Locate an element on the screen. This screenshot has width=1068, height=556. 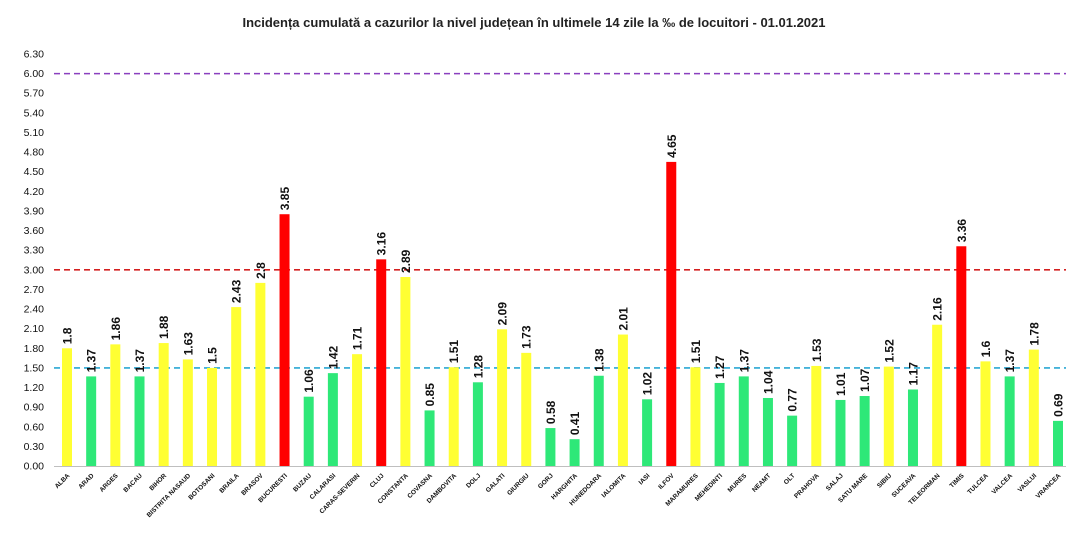
data-label: 1.27 is located at coordinates (720, 367).